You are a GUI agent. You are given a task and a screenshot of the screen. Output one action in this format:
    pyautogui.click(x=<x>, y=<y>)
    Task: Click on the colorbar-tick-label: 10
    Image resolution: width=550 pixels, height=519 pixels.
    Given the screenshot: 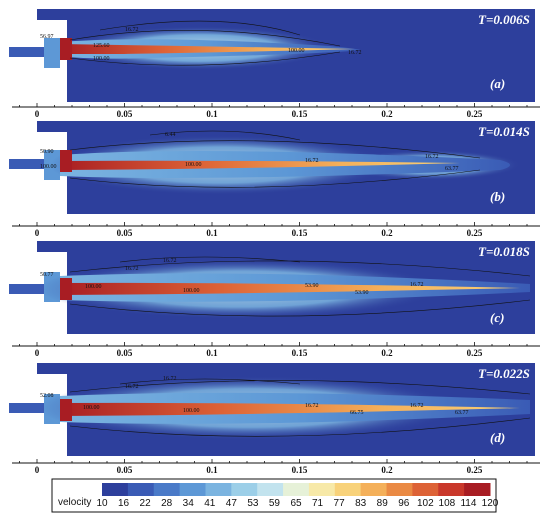 What is the action you would take?
    pyautogui.click(x=102, y=503)
    